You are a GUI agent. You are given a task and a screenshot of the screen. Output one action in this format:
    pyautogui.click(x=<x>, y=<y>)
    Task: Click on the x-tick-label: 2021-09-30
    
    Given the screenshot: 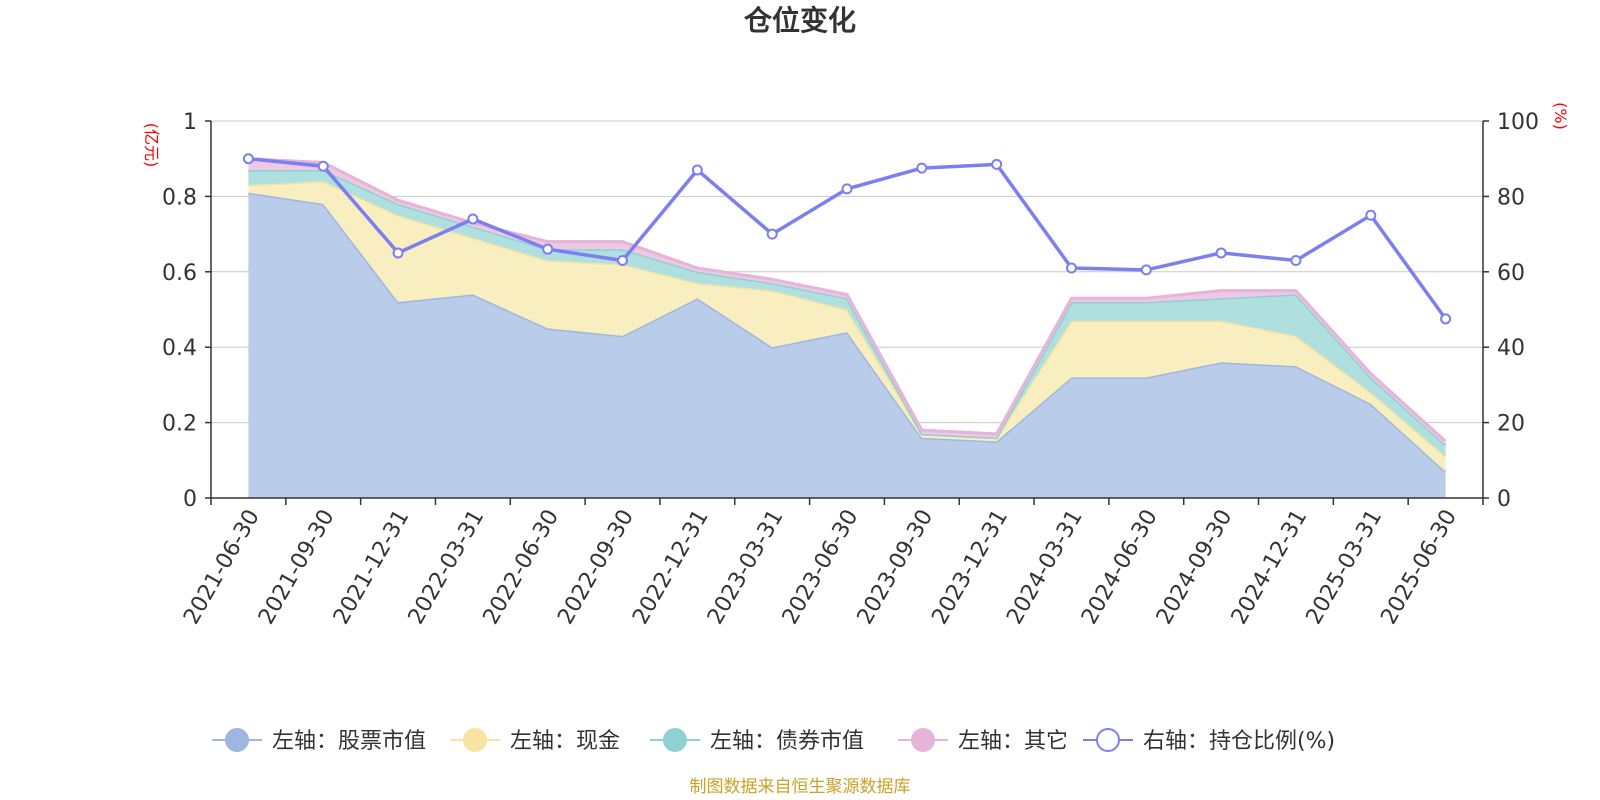 What is the action you would take?
    pyautogui.click(x=297, y=567)
    